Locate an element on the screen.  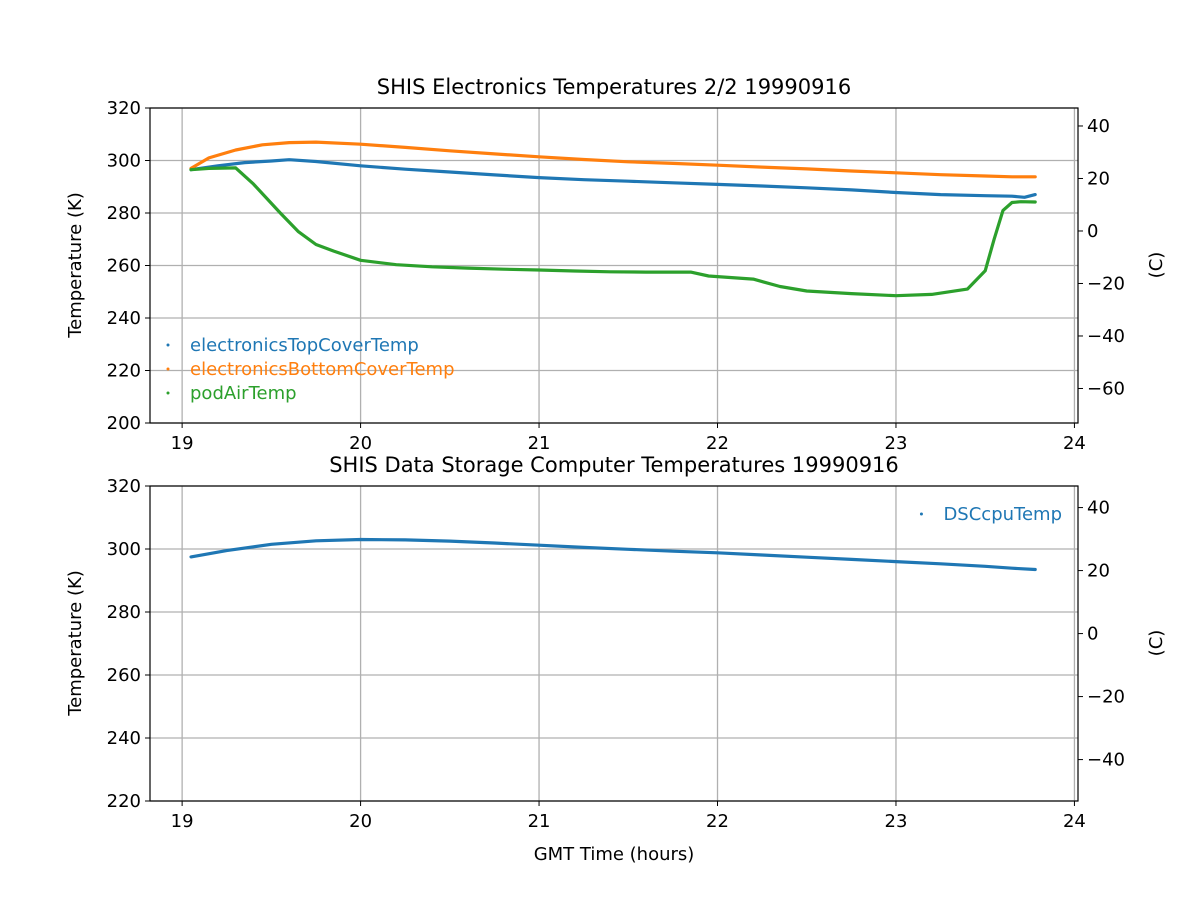
y-axis-ticks: 200 220 240 260 280 300 320 is located at coordinates (128, 266).